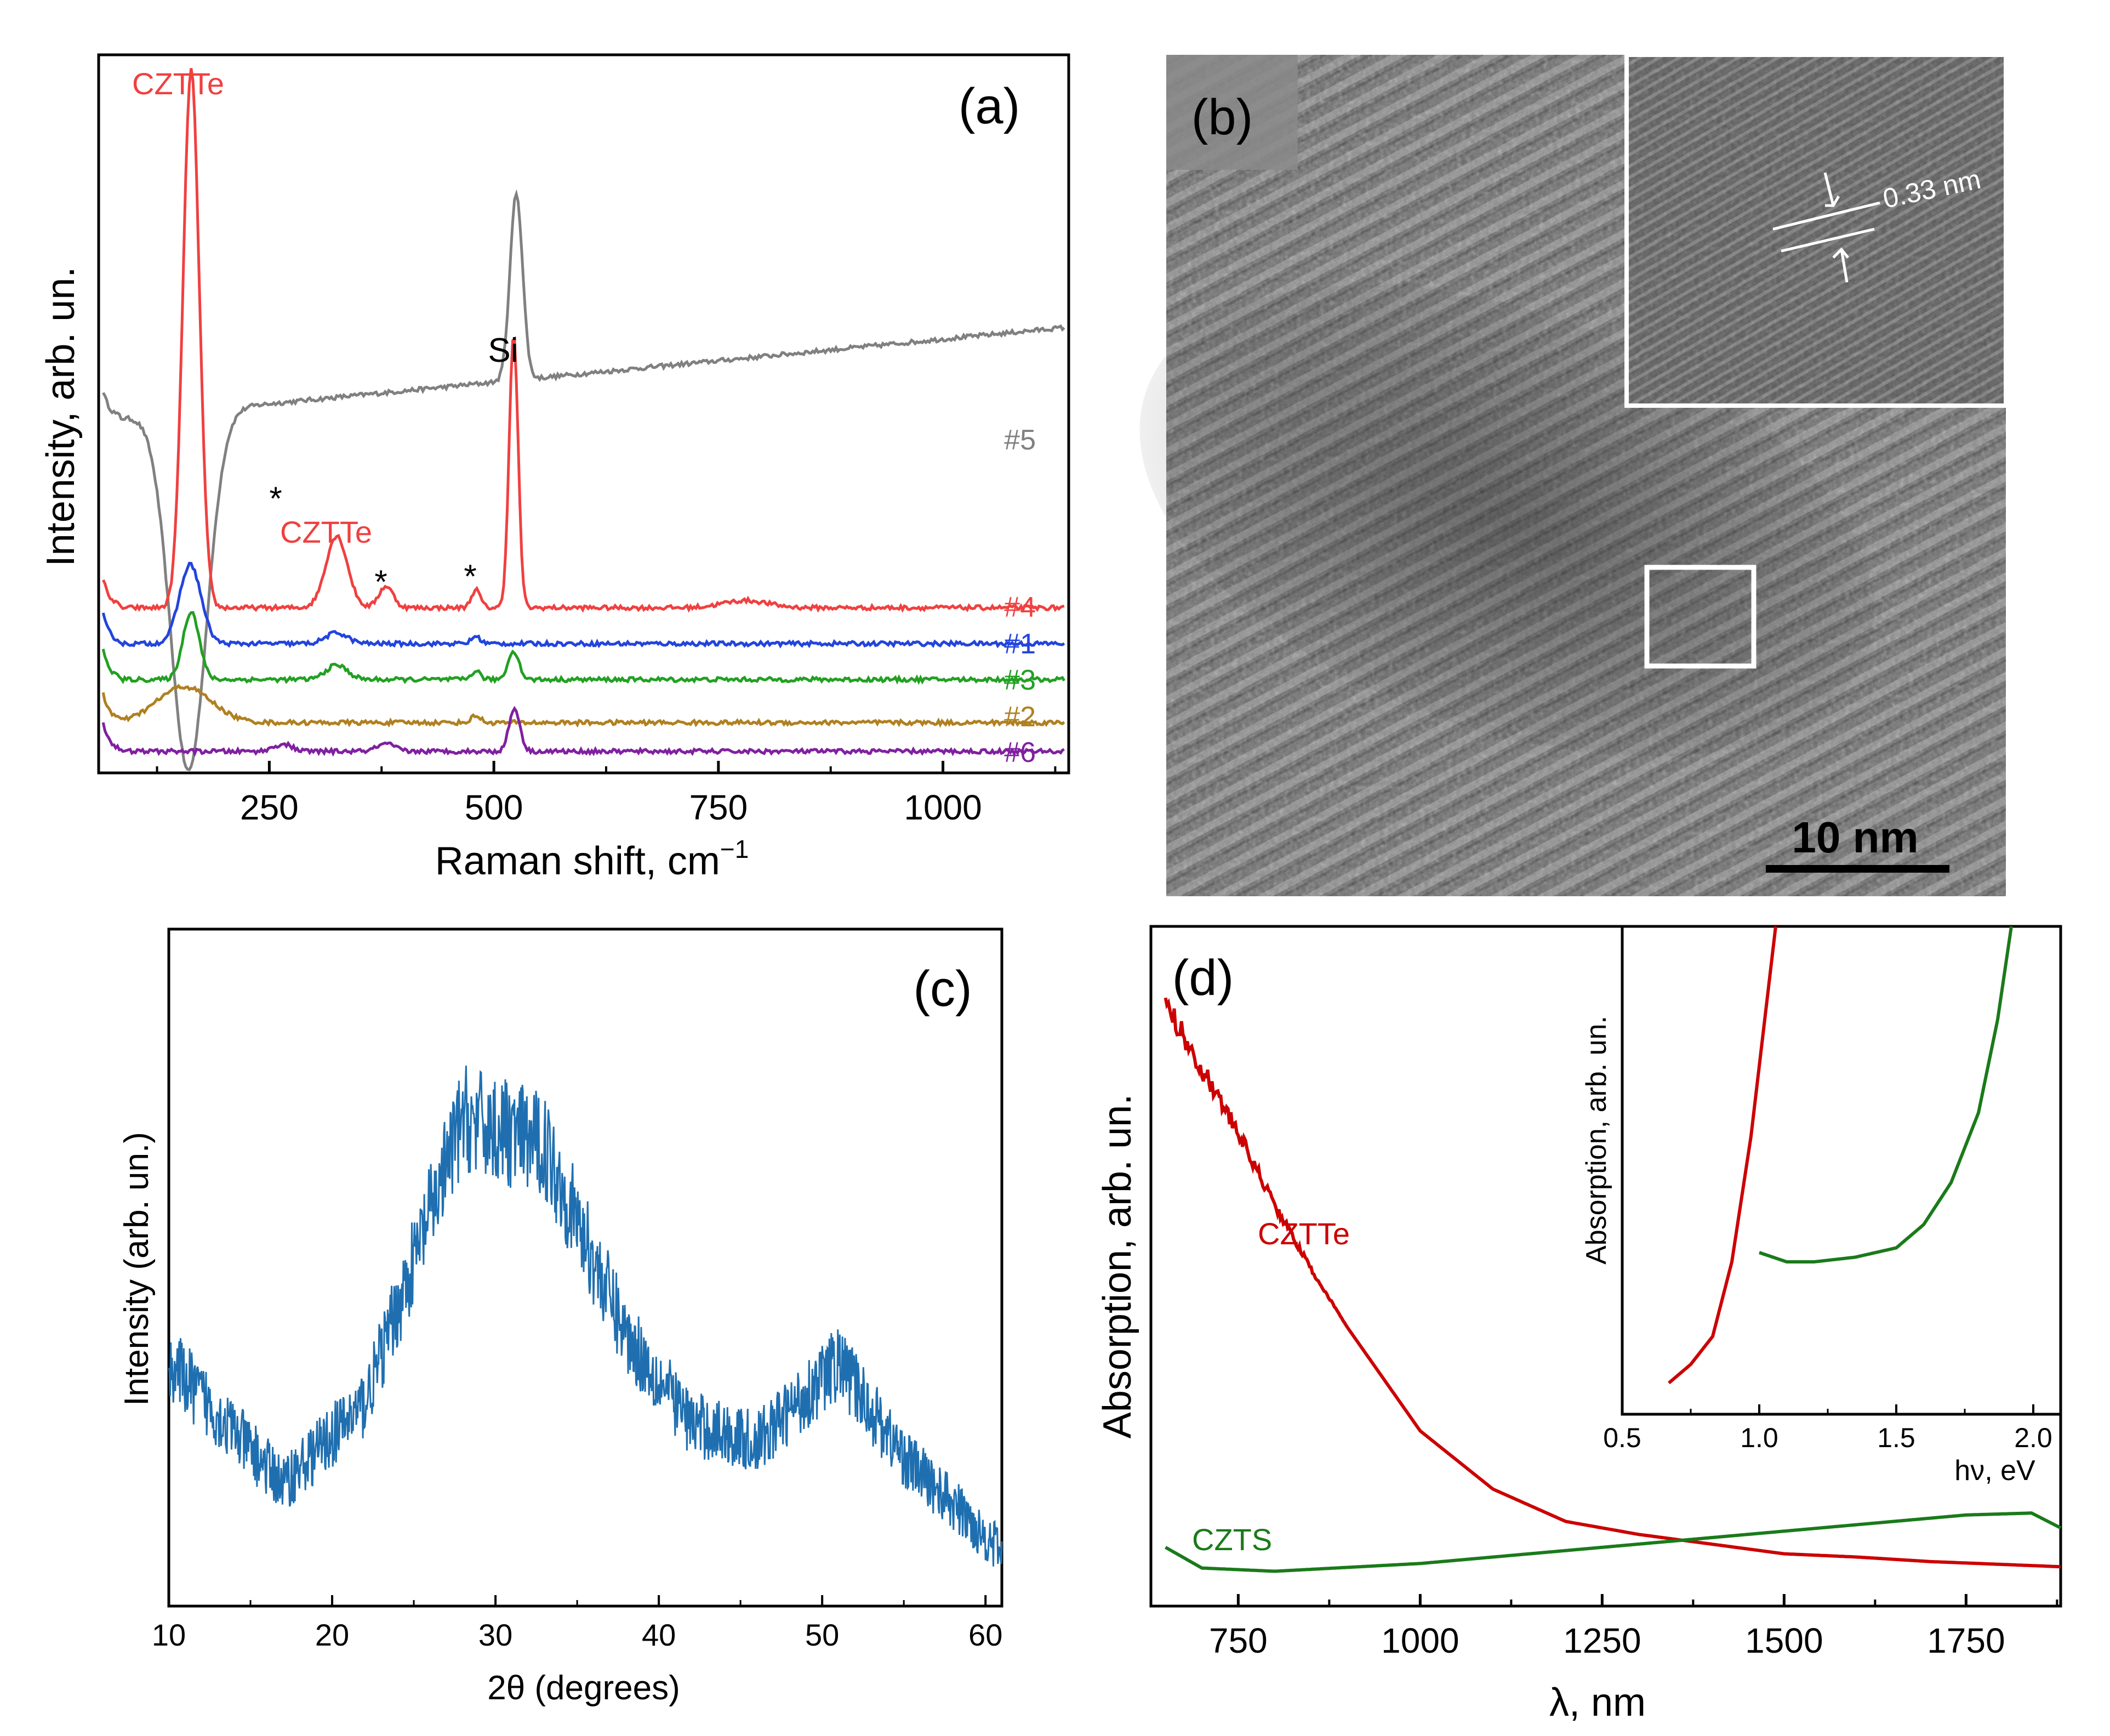  What do you see at coordinates (942, 989) in the screenshot?
I see `panel-c-label: (c)` at bounding box center [942, 989].